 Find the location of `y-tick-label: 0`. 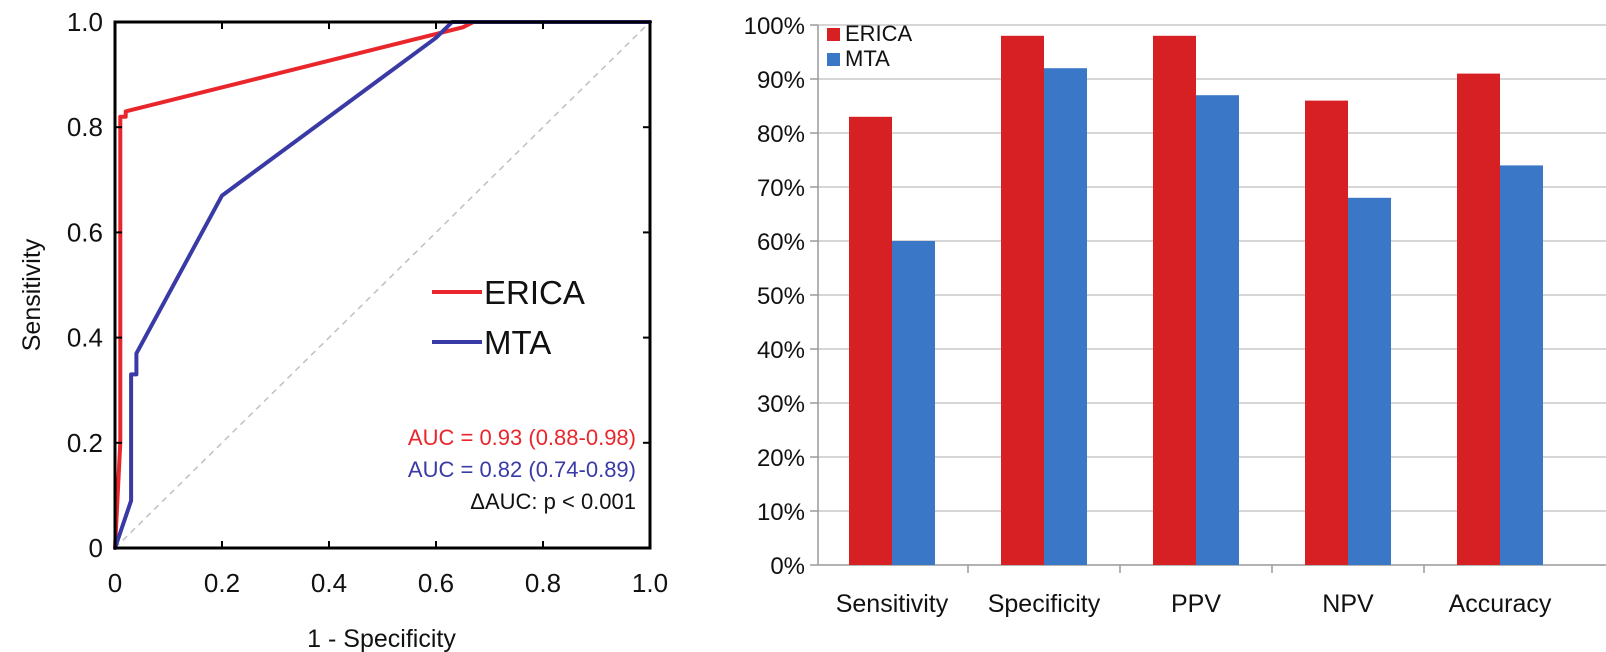

y-tick-label: 0 is located at coordinates (96, 548).